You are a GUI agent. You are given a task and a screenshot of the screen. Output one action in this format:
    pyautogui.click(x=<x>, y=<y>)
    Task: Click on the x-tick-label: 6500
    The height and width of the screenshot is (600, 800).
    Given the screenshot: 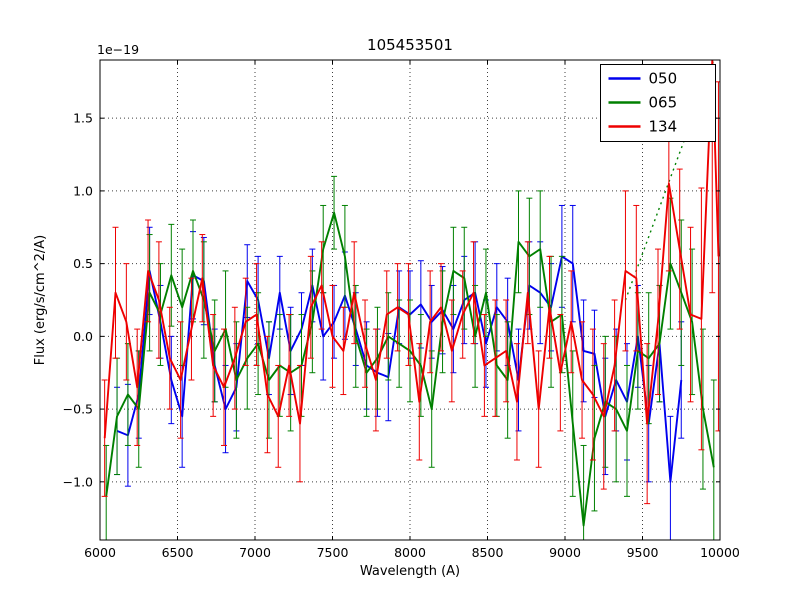 What is the action you would take?
    pyautogui.click(x=178, y=552)
    